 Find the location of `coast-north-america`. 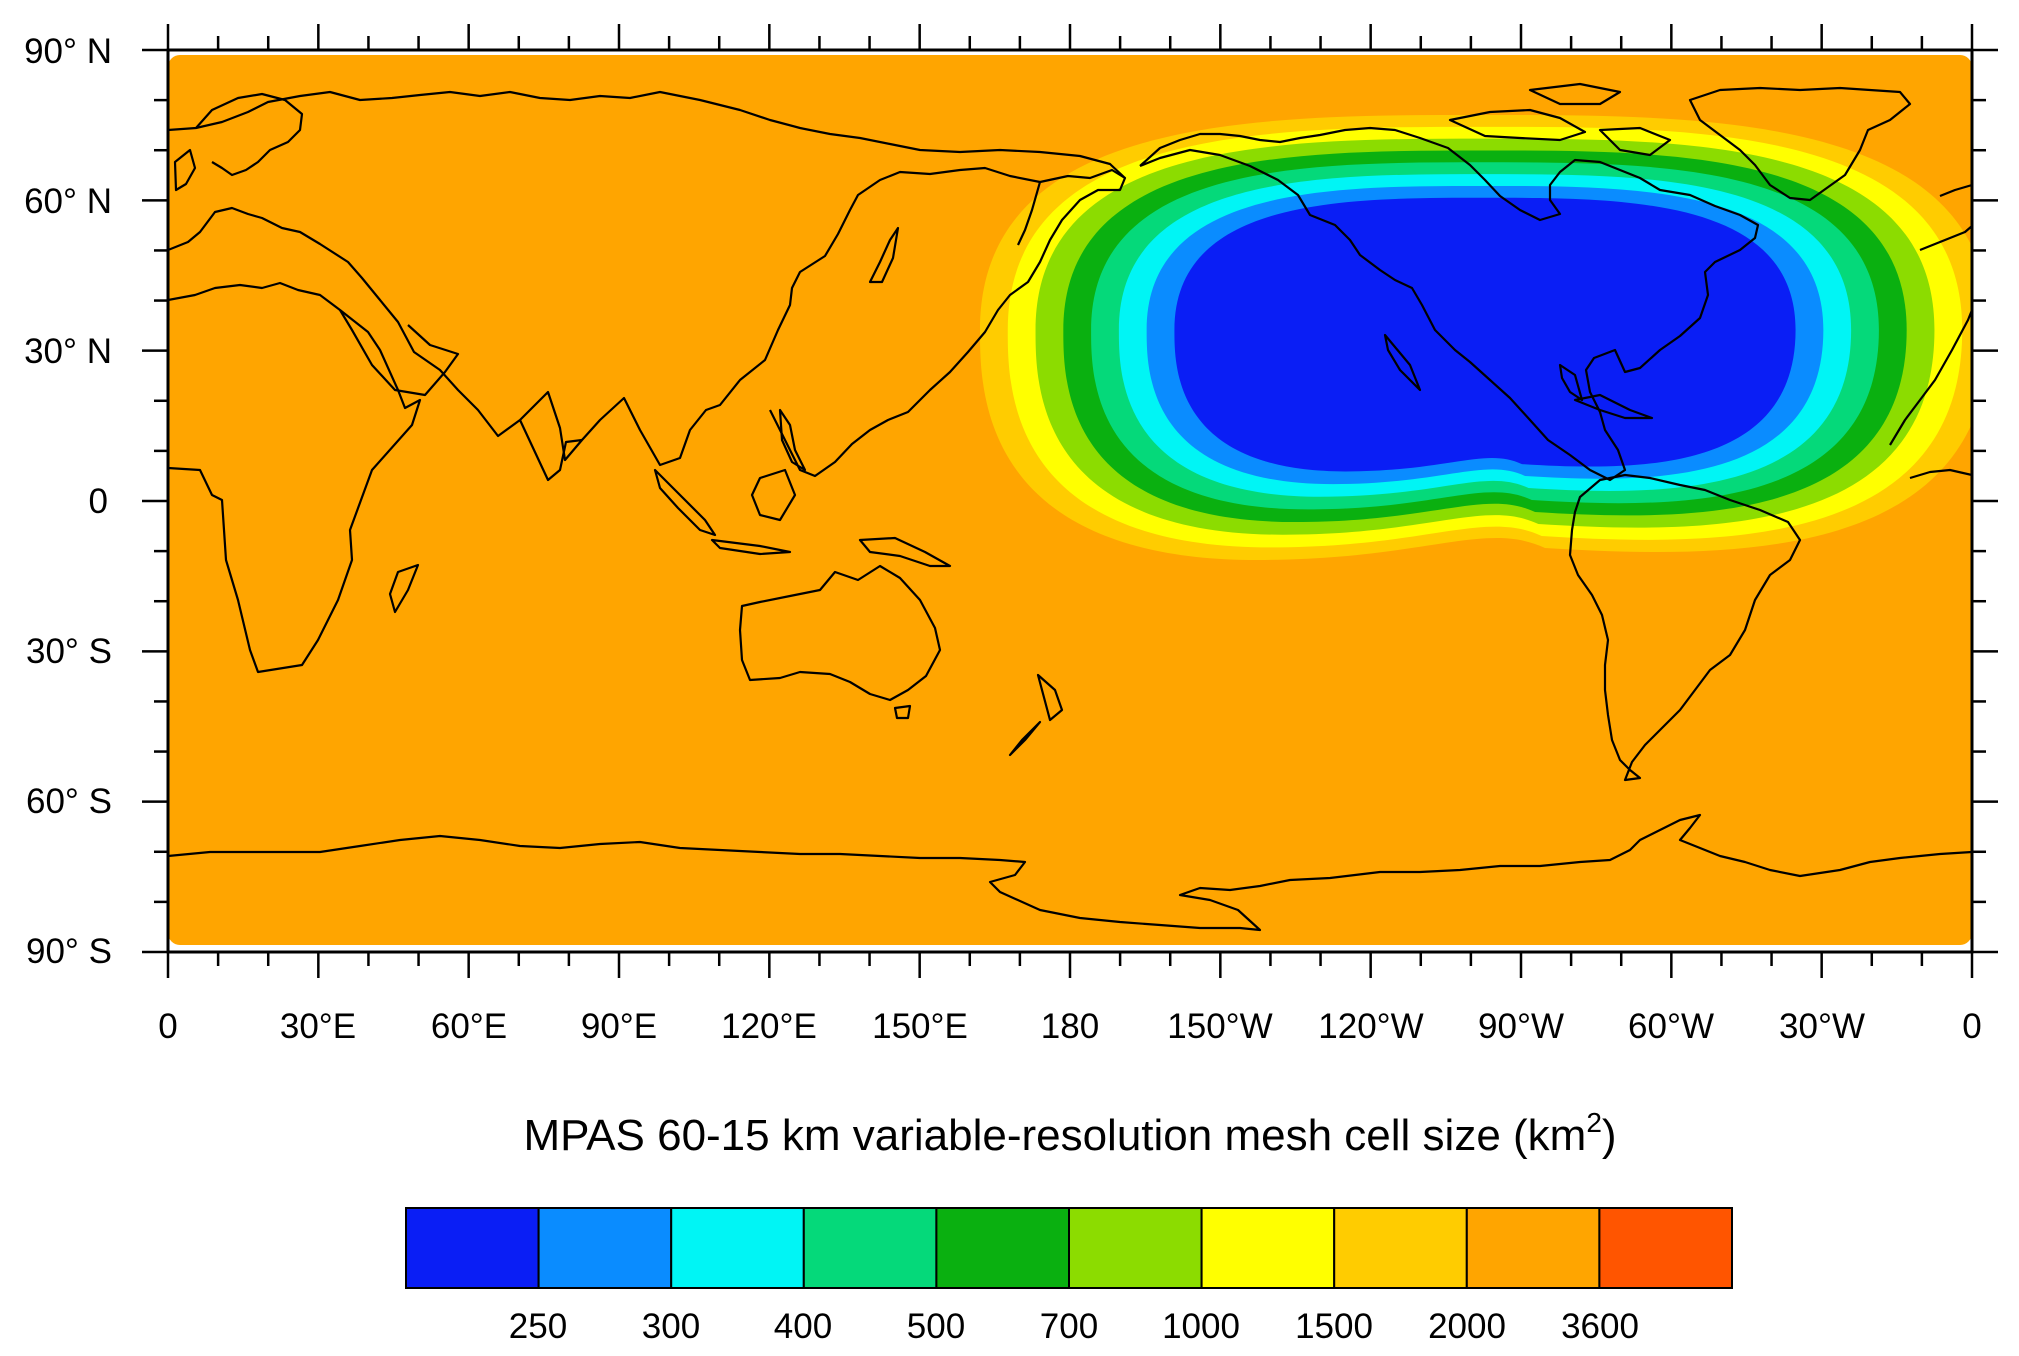

coast-north-america is located at coordinates (1449, 304).